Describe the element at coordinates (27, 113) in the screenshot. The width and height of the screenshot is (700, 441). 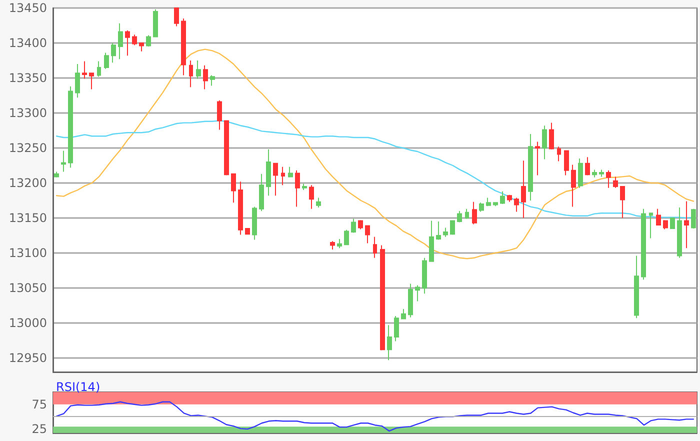
I see `y-tick-label: 13300` at that location.